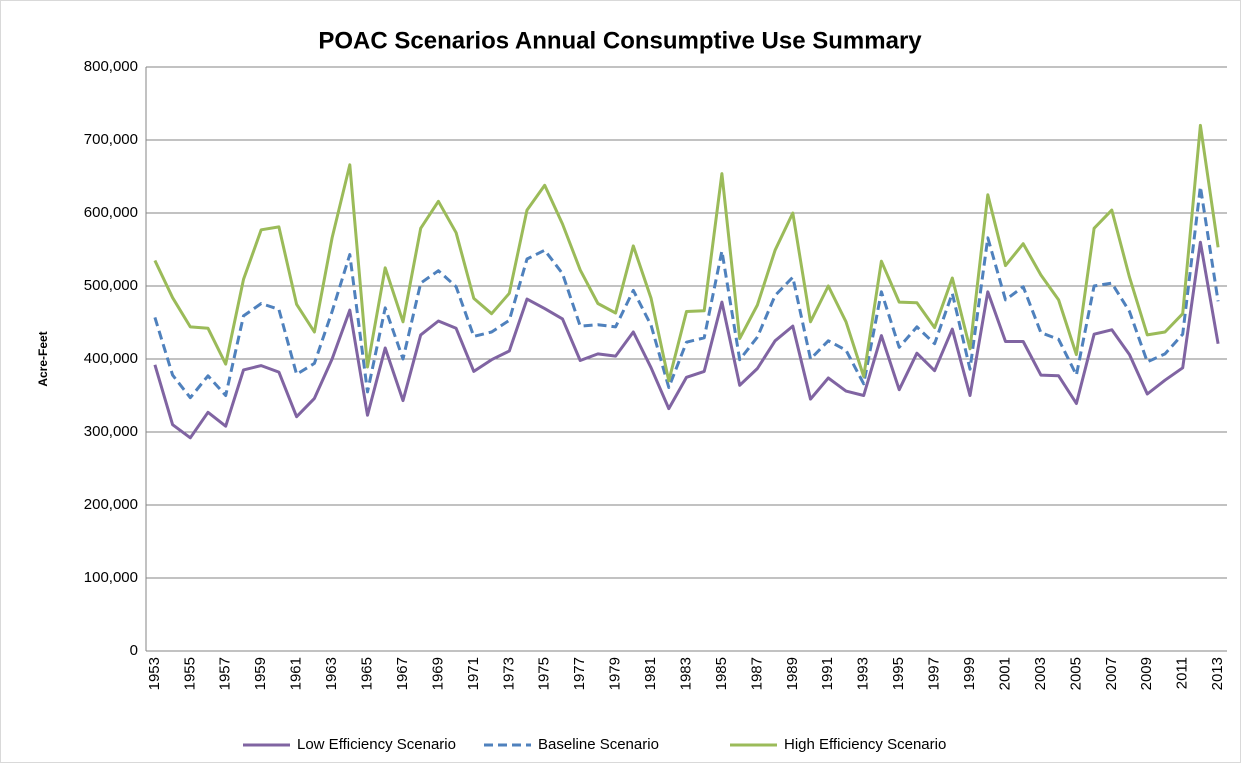 The height and width of the screenshot is (773, 1251). I want to click on x-tick-label: 2005, so click(1075, 673).